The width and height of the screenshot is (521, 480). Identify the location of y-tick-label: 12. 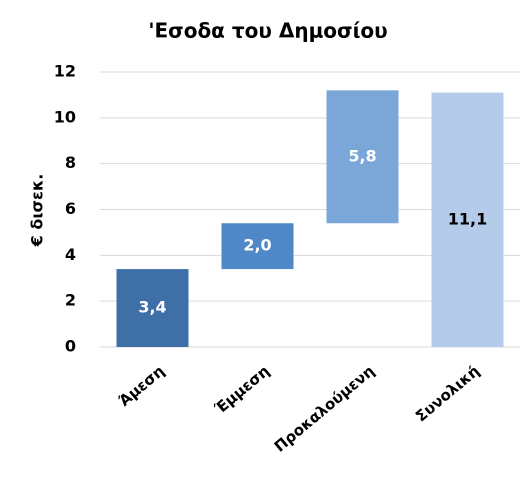
(65, 71).